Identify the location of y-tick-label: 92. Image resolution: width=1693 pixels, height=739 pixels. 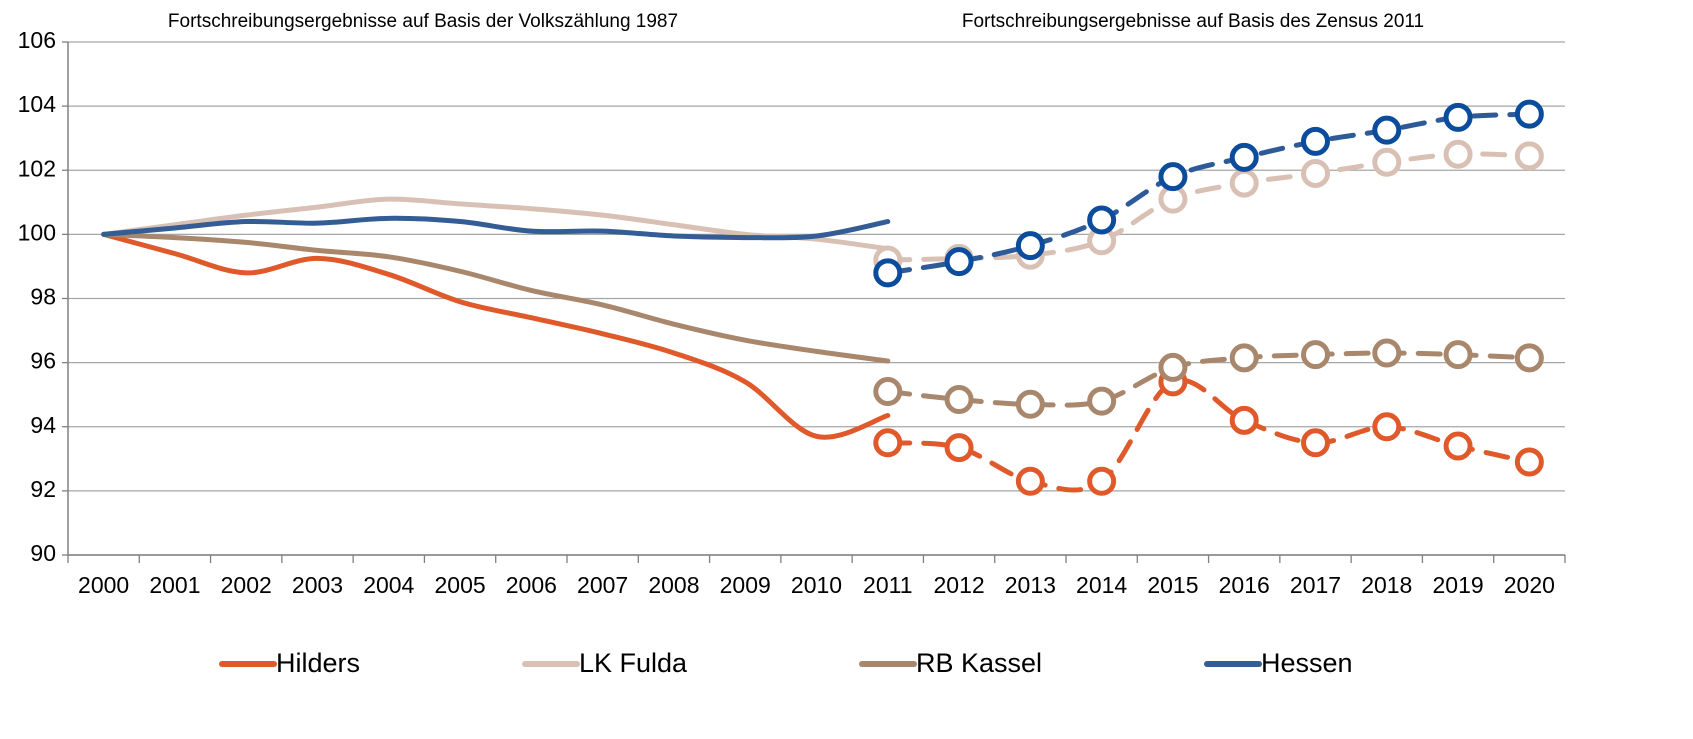
(43, 489).